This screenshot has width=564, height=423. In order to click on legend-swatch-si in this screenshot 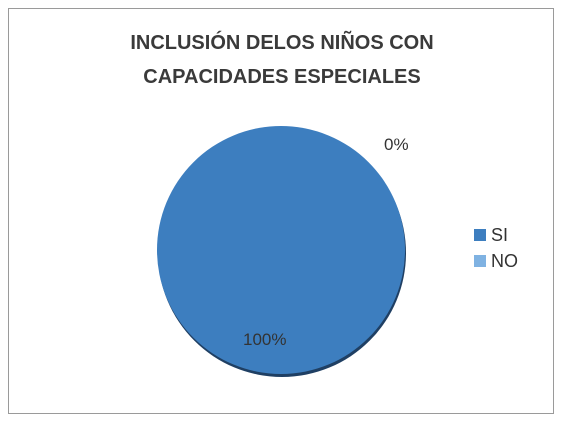, I will do `click(480, 235)`.